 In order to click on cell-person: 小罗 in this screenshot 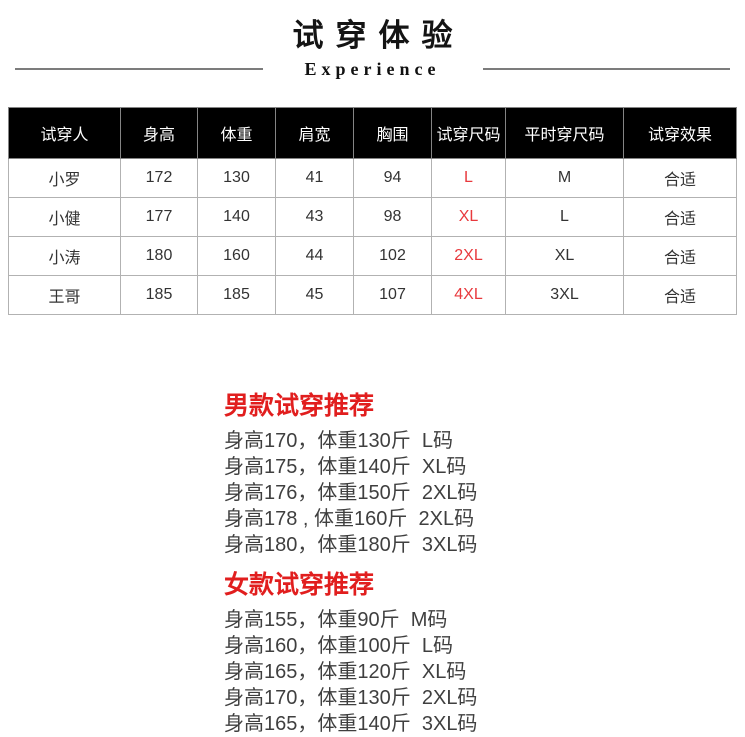, I will do `click(64, 178)`.